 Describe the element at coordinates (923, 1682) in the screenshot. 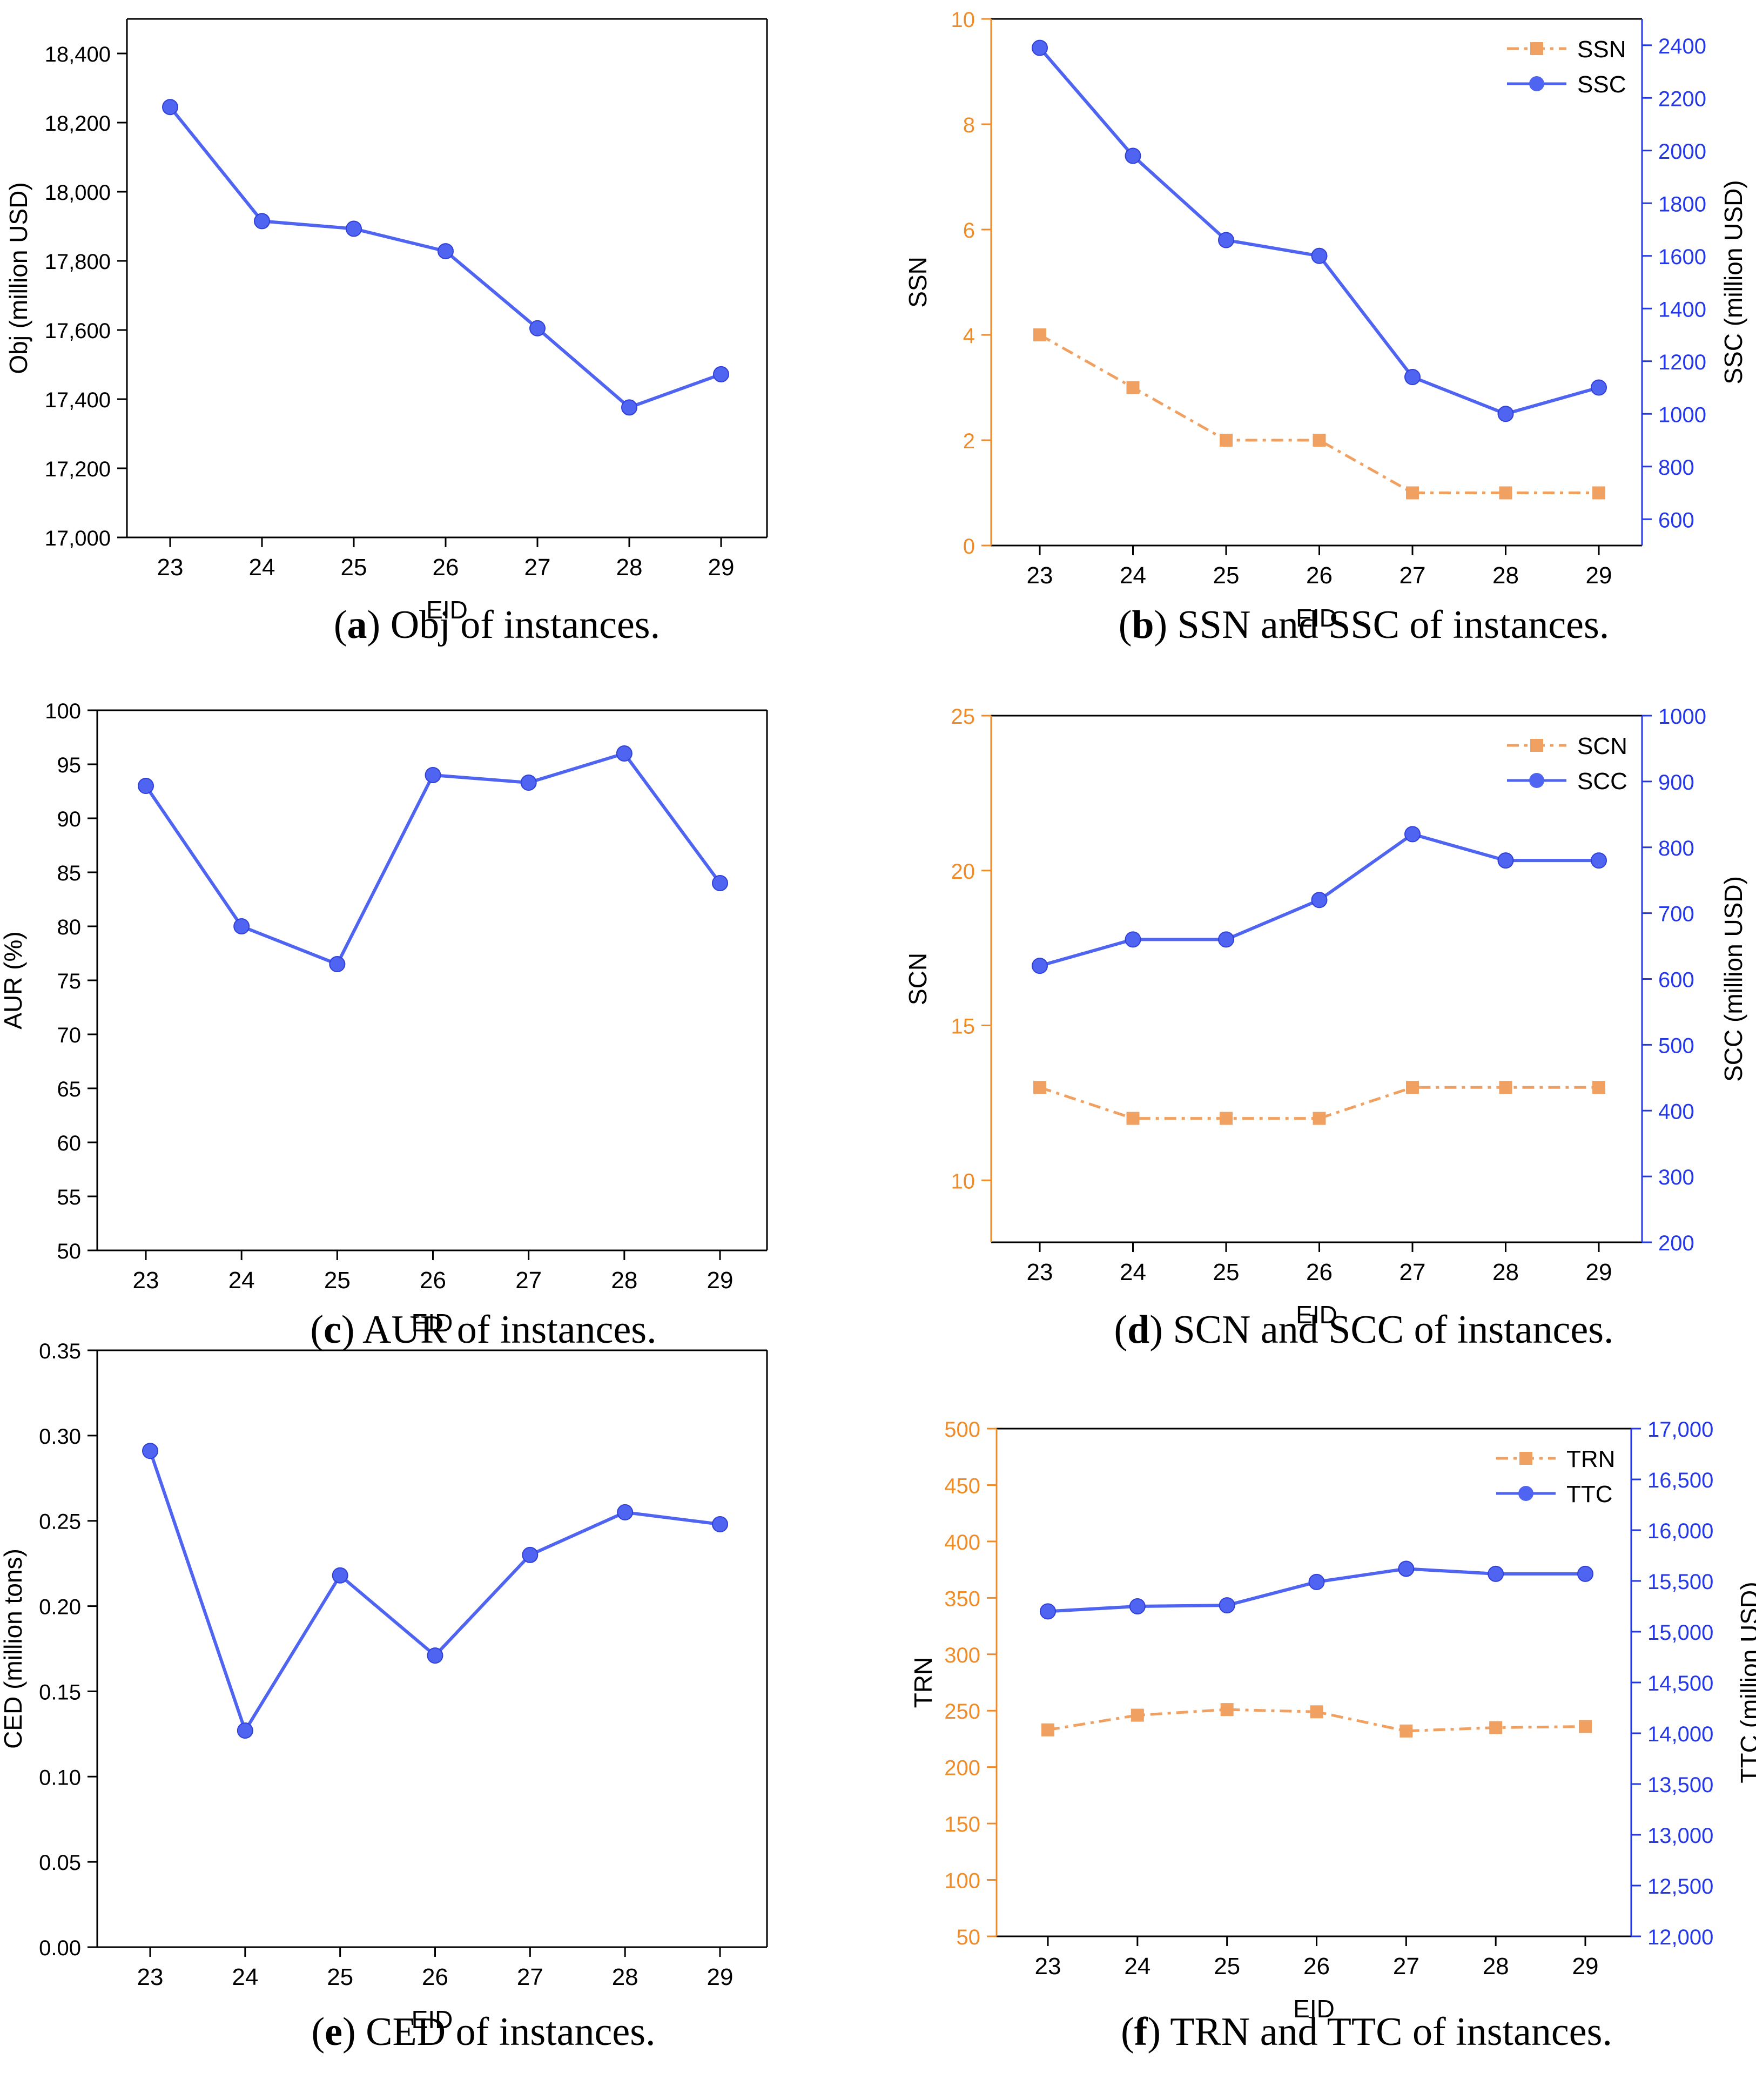

I see `y-axis-label: TRN` at that location.